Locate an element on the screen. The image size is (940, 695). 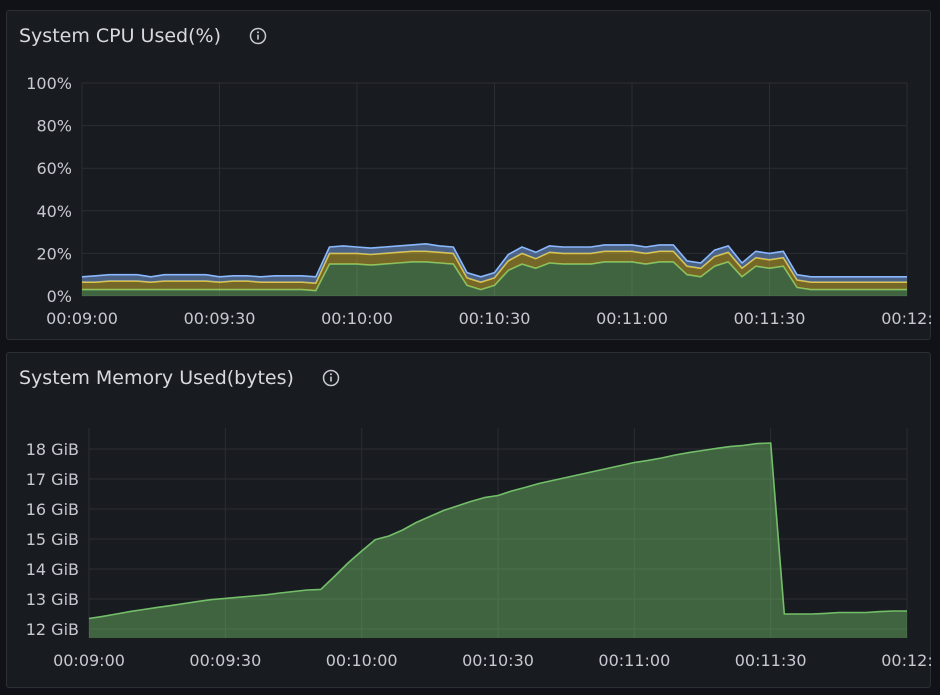
y-tick-label: 17 GiB is located at coordinates (52, 479).